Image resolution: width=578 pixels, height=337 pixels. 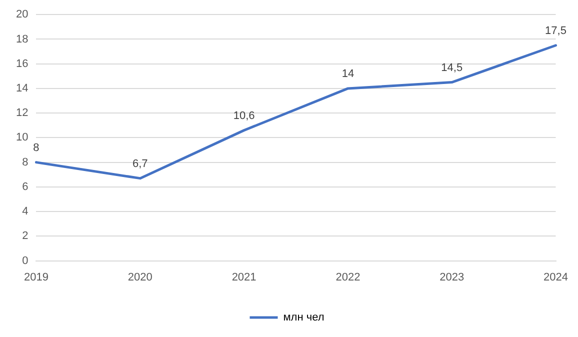 I want to click on data-label: 17,5, so click(x=555, y=30).